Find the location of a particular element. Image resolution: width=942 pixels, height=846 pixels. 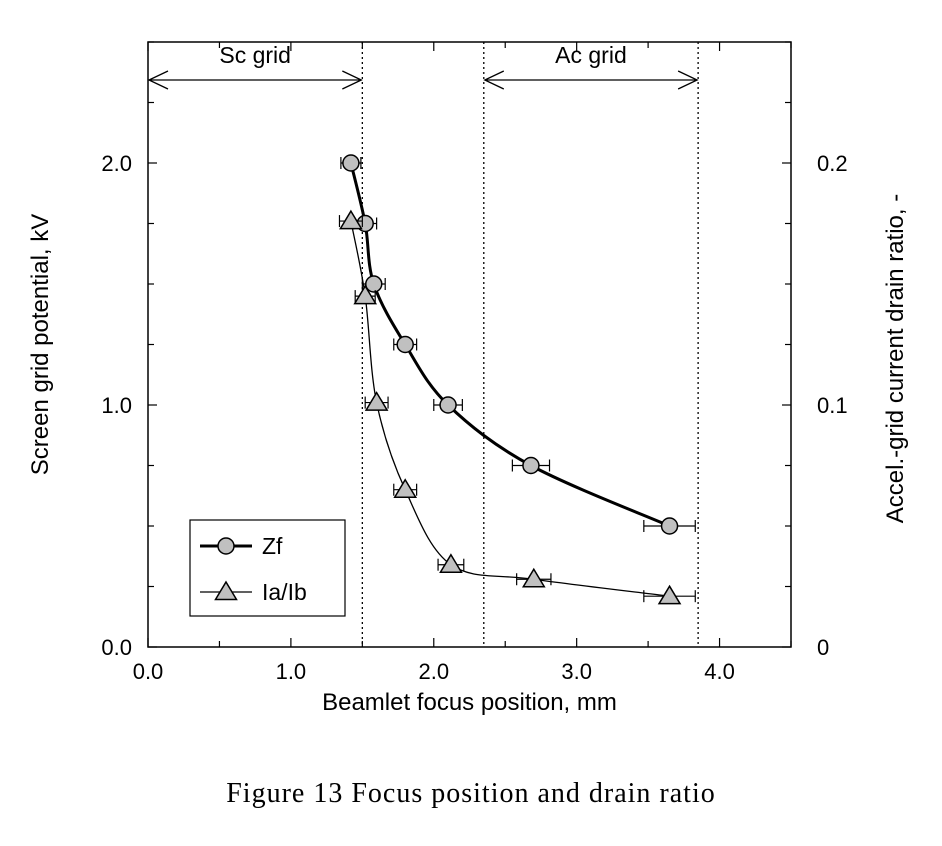

region-label: Ac grid is located at coordinates (591, 55).